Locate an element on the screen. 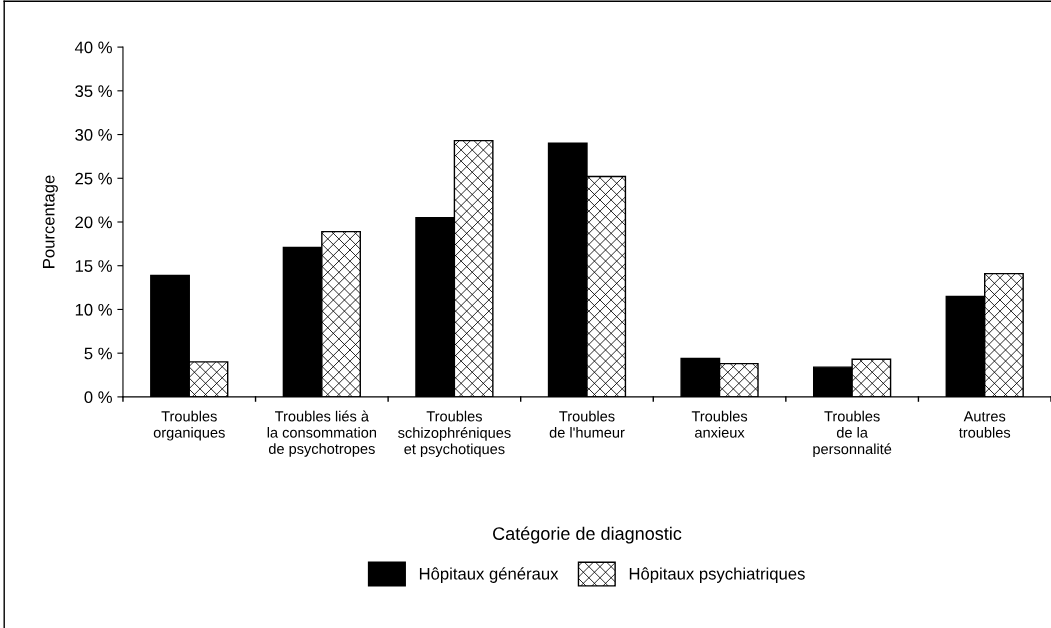 The width and height of the screenshot is (1051, 628). y-axis-title: Pourcentage is located at coordinates (50, 221).